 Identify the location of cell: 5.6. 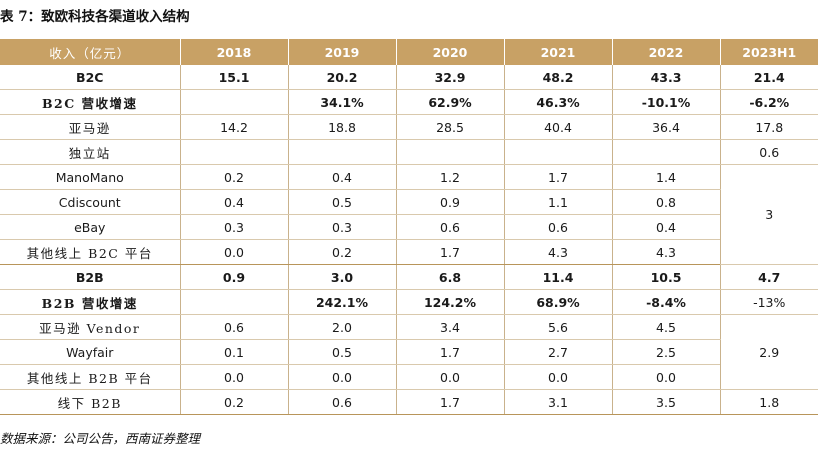
(557, 327).